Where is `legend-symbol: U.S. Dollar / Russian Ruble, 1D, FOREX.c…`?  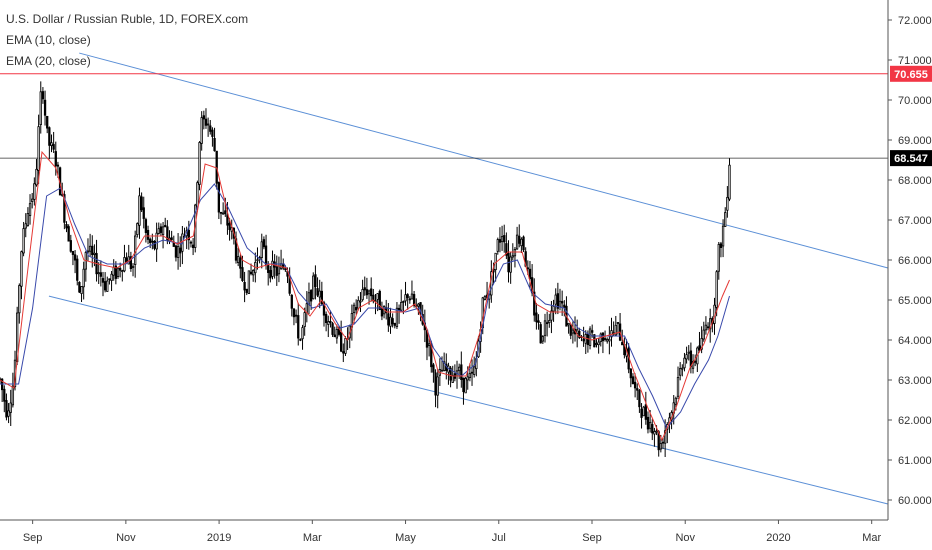 legend-symbol: U.S. Dollar / Russian Ruble, 1D, FOREX.c… is located at coordinates (127, 19).